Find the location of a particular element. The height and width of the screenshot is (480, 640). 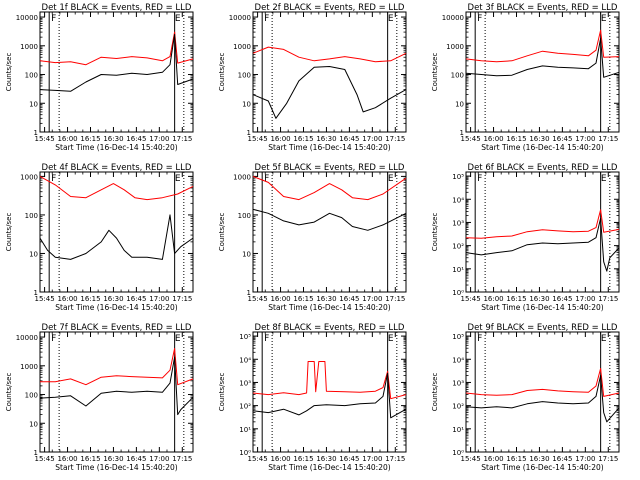

y-tick-label: 10⁴ is located at coordinates (458, 360).